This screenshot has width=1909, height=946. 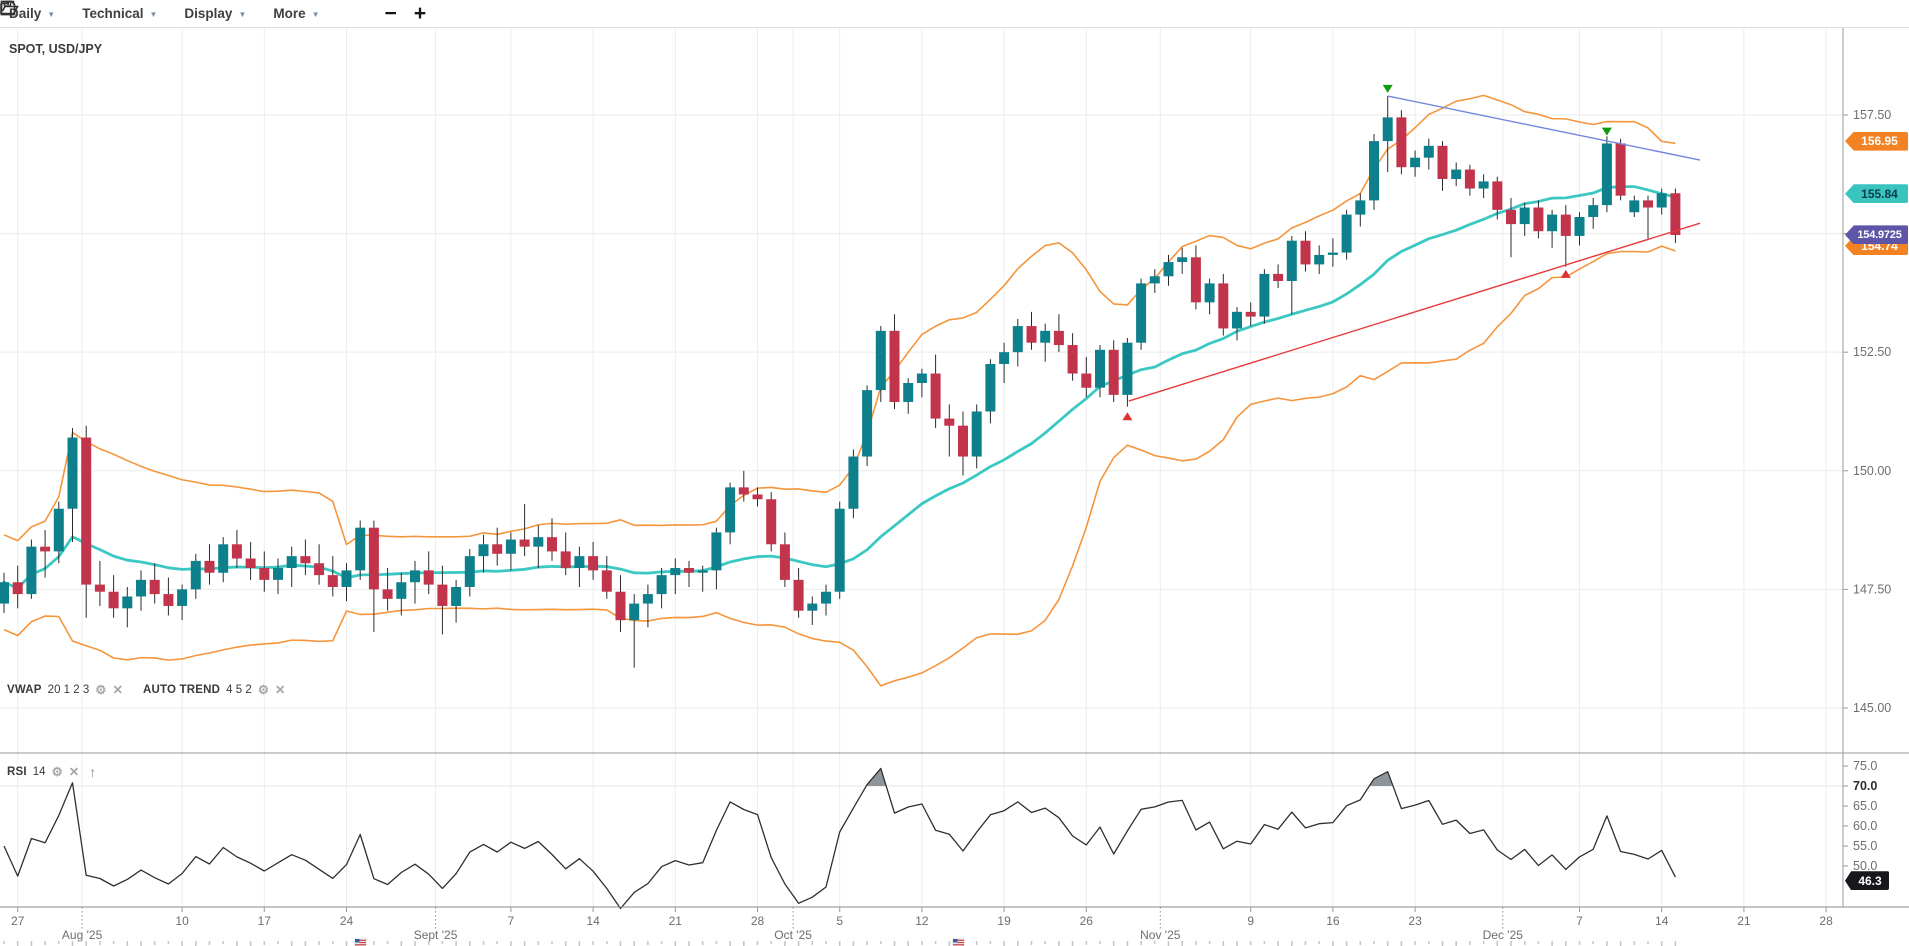 What do you see at coordinates (420, 13) in the screenshot?
I see `zoom-in-icon: +` at bounding box center [420, 13].